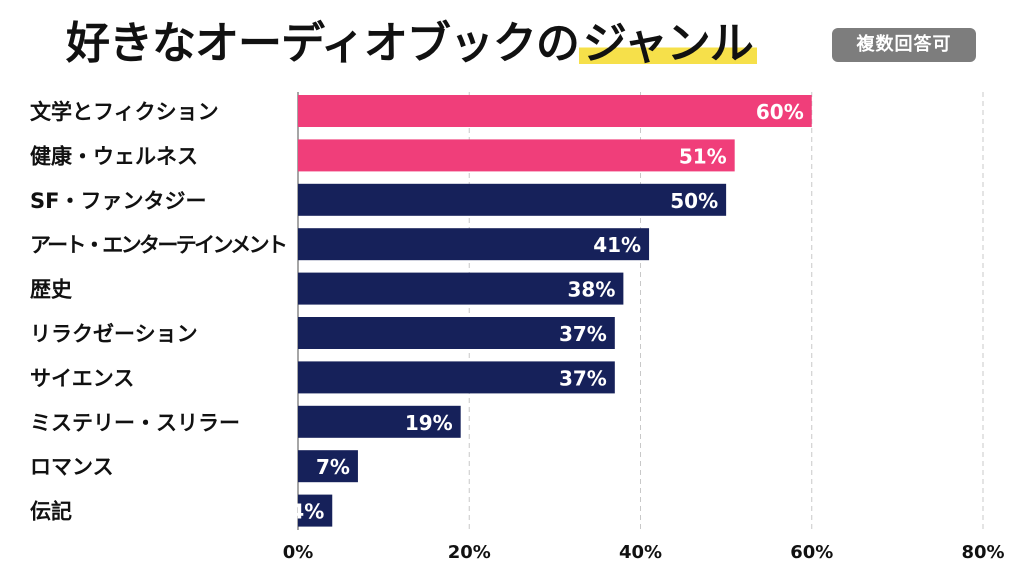 The width and height of the screenshot is (1024, 576). Describe the element at coordinates (982, 552) in the screenshot. I see `x-tick-label: 80%` at that location.